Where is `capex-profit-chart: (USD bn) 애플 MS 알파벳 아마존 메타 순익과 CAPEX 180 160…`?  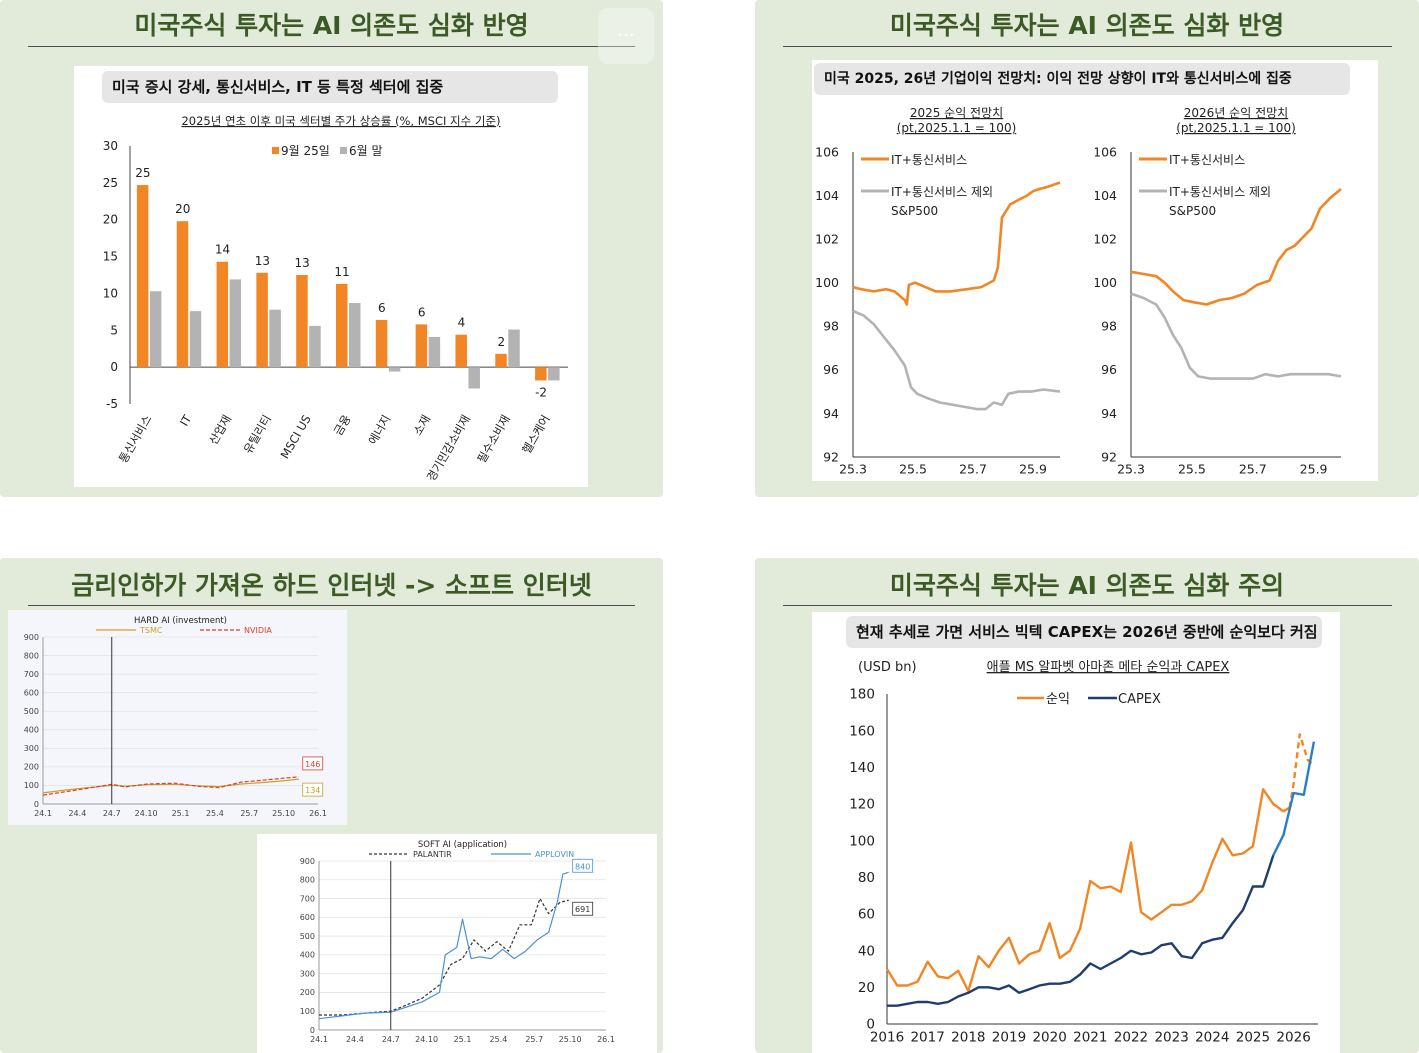
capex-profit-chart: (USD bn) 애플 MS 알파벳 아마존 메타 순익과 CAPEX 180 160… is located at coordinates (1083, 853).